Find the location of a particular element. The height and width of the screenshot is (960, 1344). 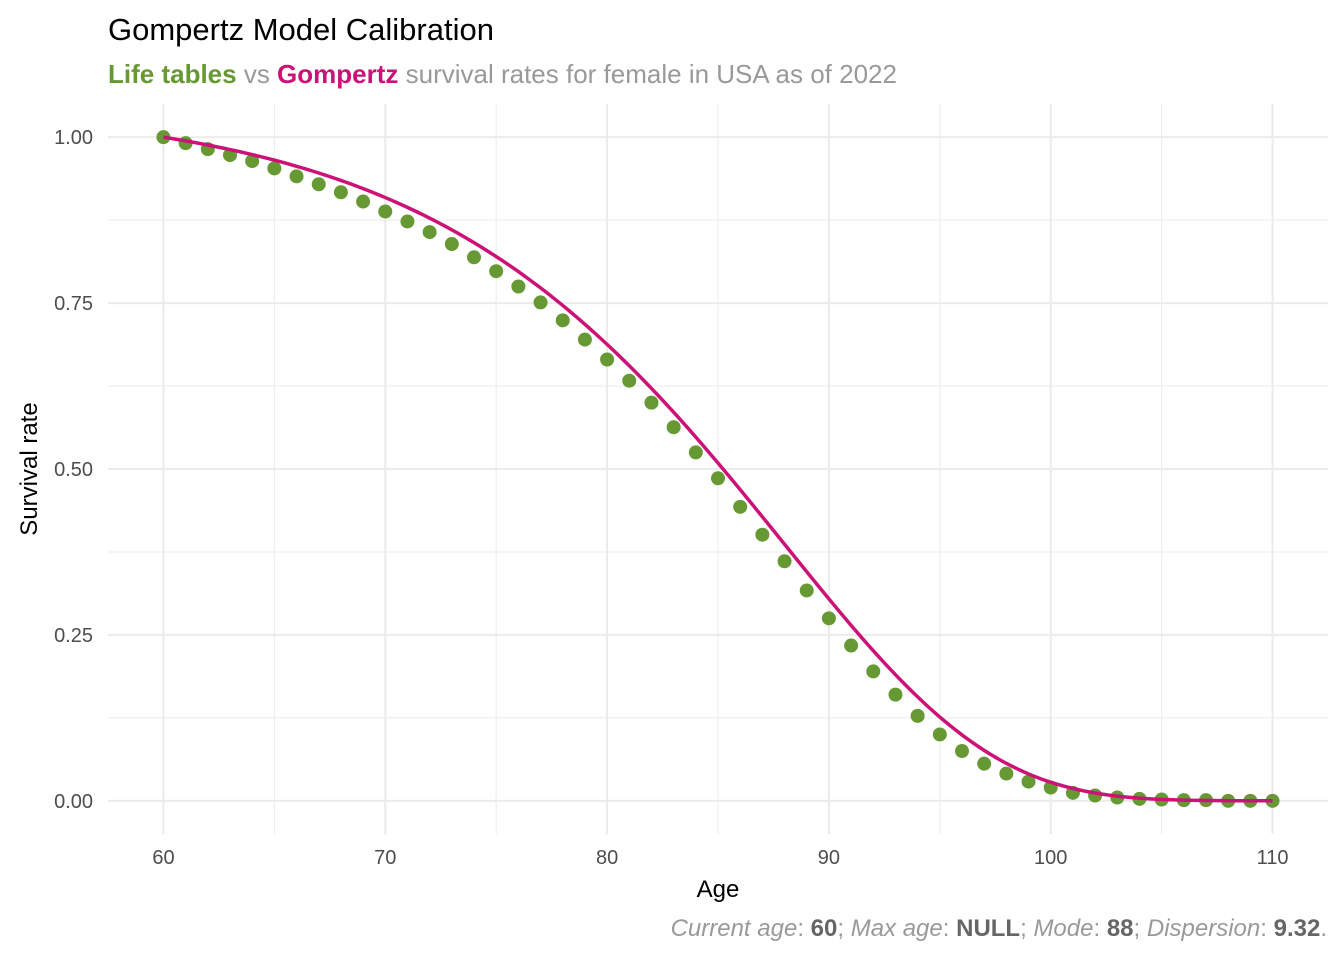

x-axis-title: Age is located at coordinates (718, 889).